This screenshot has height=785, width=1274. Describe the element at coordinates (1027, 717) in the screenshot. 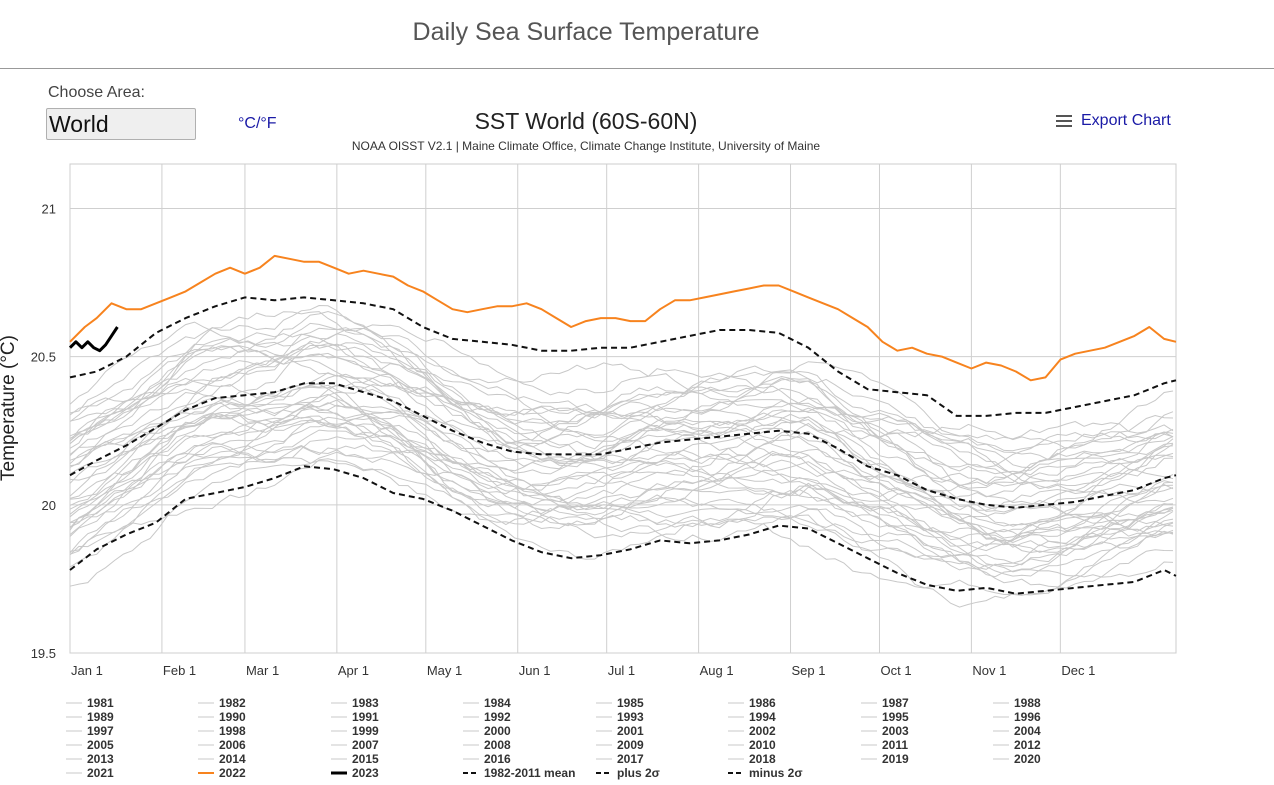

I see `legend-item: 1996` at that location.